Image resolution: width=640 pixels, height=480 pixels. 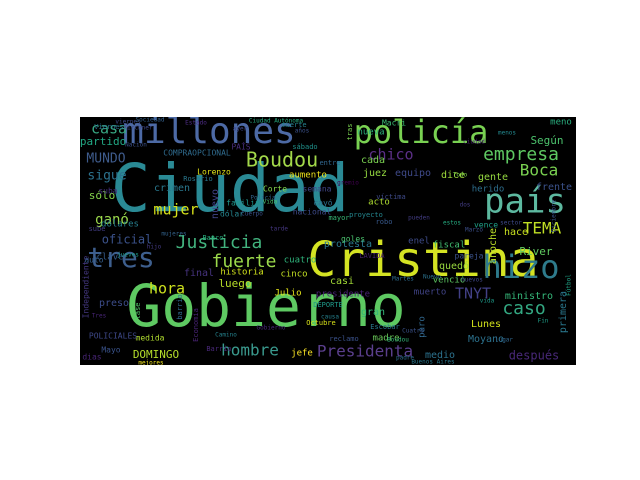 I want to click on cloud-word: Sociedad, so click(x=150, y=120).